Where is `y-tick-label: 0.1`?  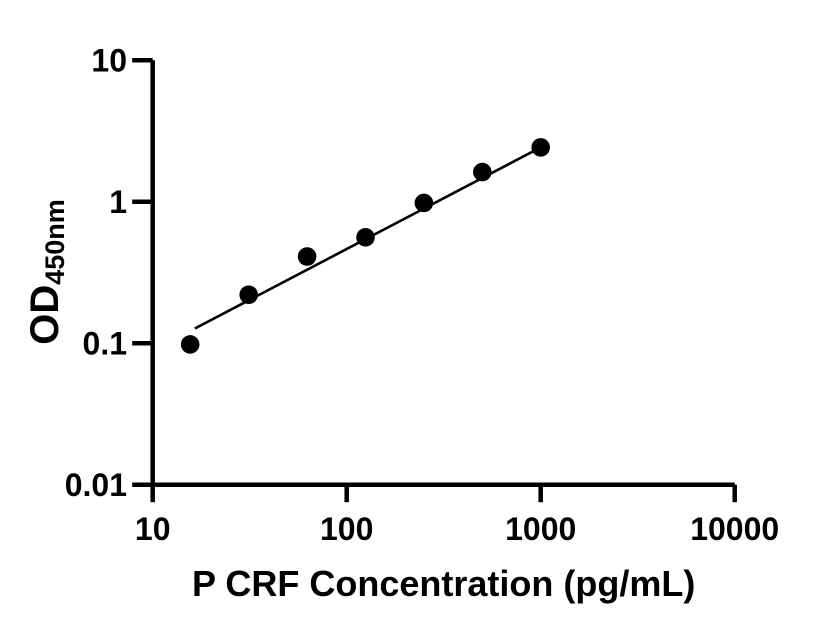 y-tick-label: 0.1 is located at coordinates (105, 344).